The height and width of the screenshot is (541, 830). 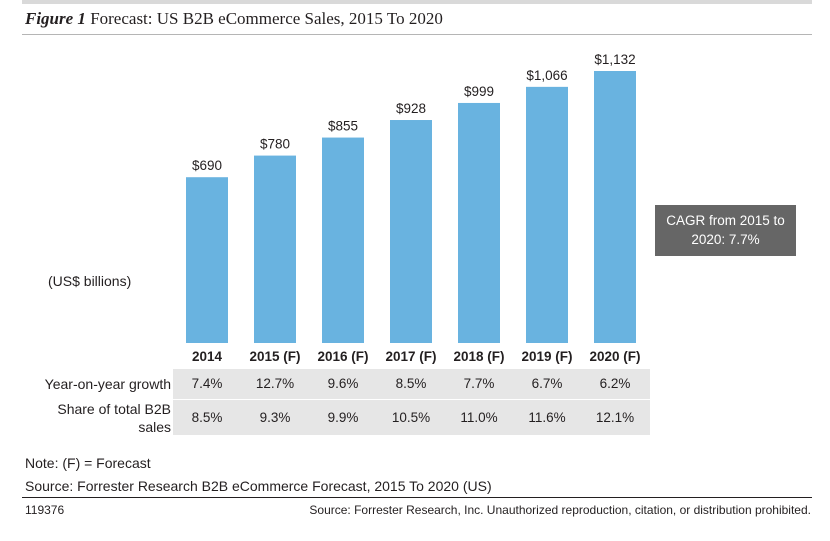 What do you see at coordinates (479, 383) in the screenshot?
I see `table-cell: 7.7%` at bounding box center [479, 383].